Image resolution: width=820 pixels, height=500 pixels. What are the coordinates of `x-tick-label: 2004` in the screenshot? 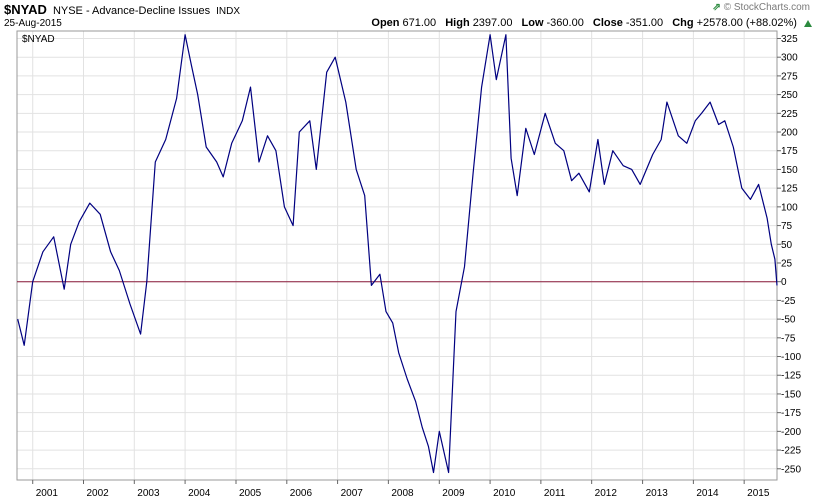 It's located at (199, 493).